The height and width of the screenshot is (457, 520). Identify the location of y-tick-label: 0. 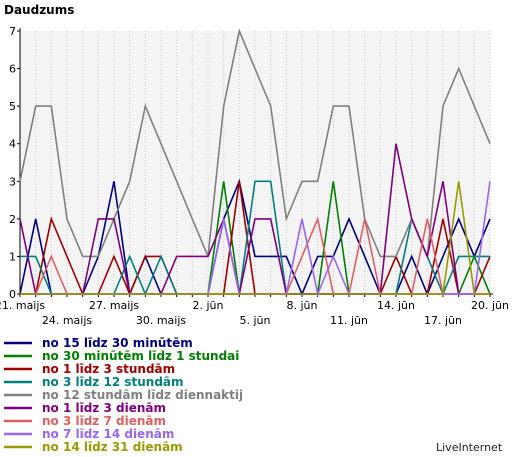
(12, 294).